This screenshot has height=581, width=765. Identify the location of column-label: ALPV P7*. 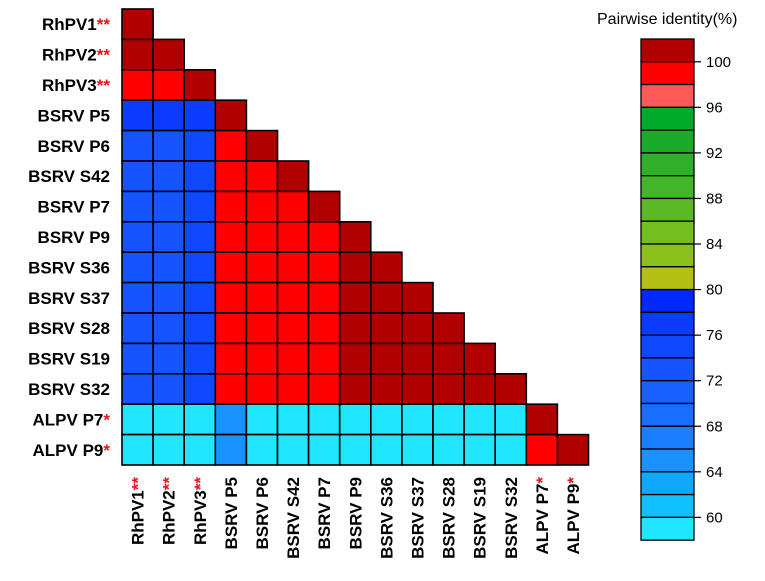
(542, 516).